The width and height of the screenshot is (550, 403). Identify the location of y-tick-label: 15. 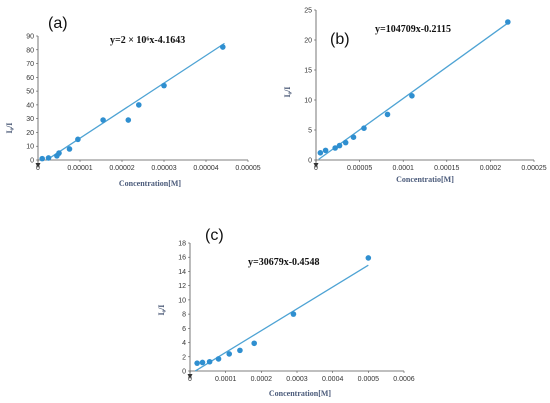
(308, 71).